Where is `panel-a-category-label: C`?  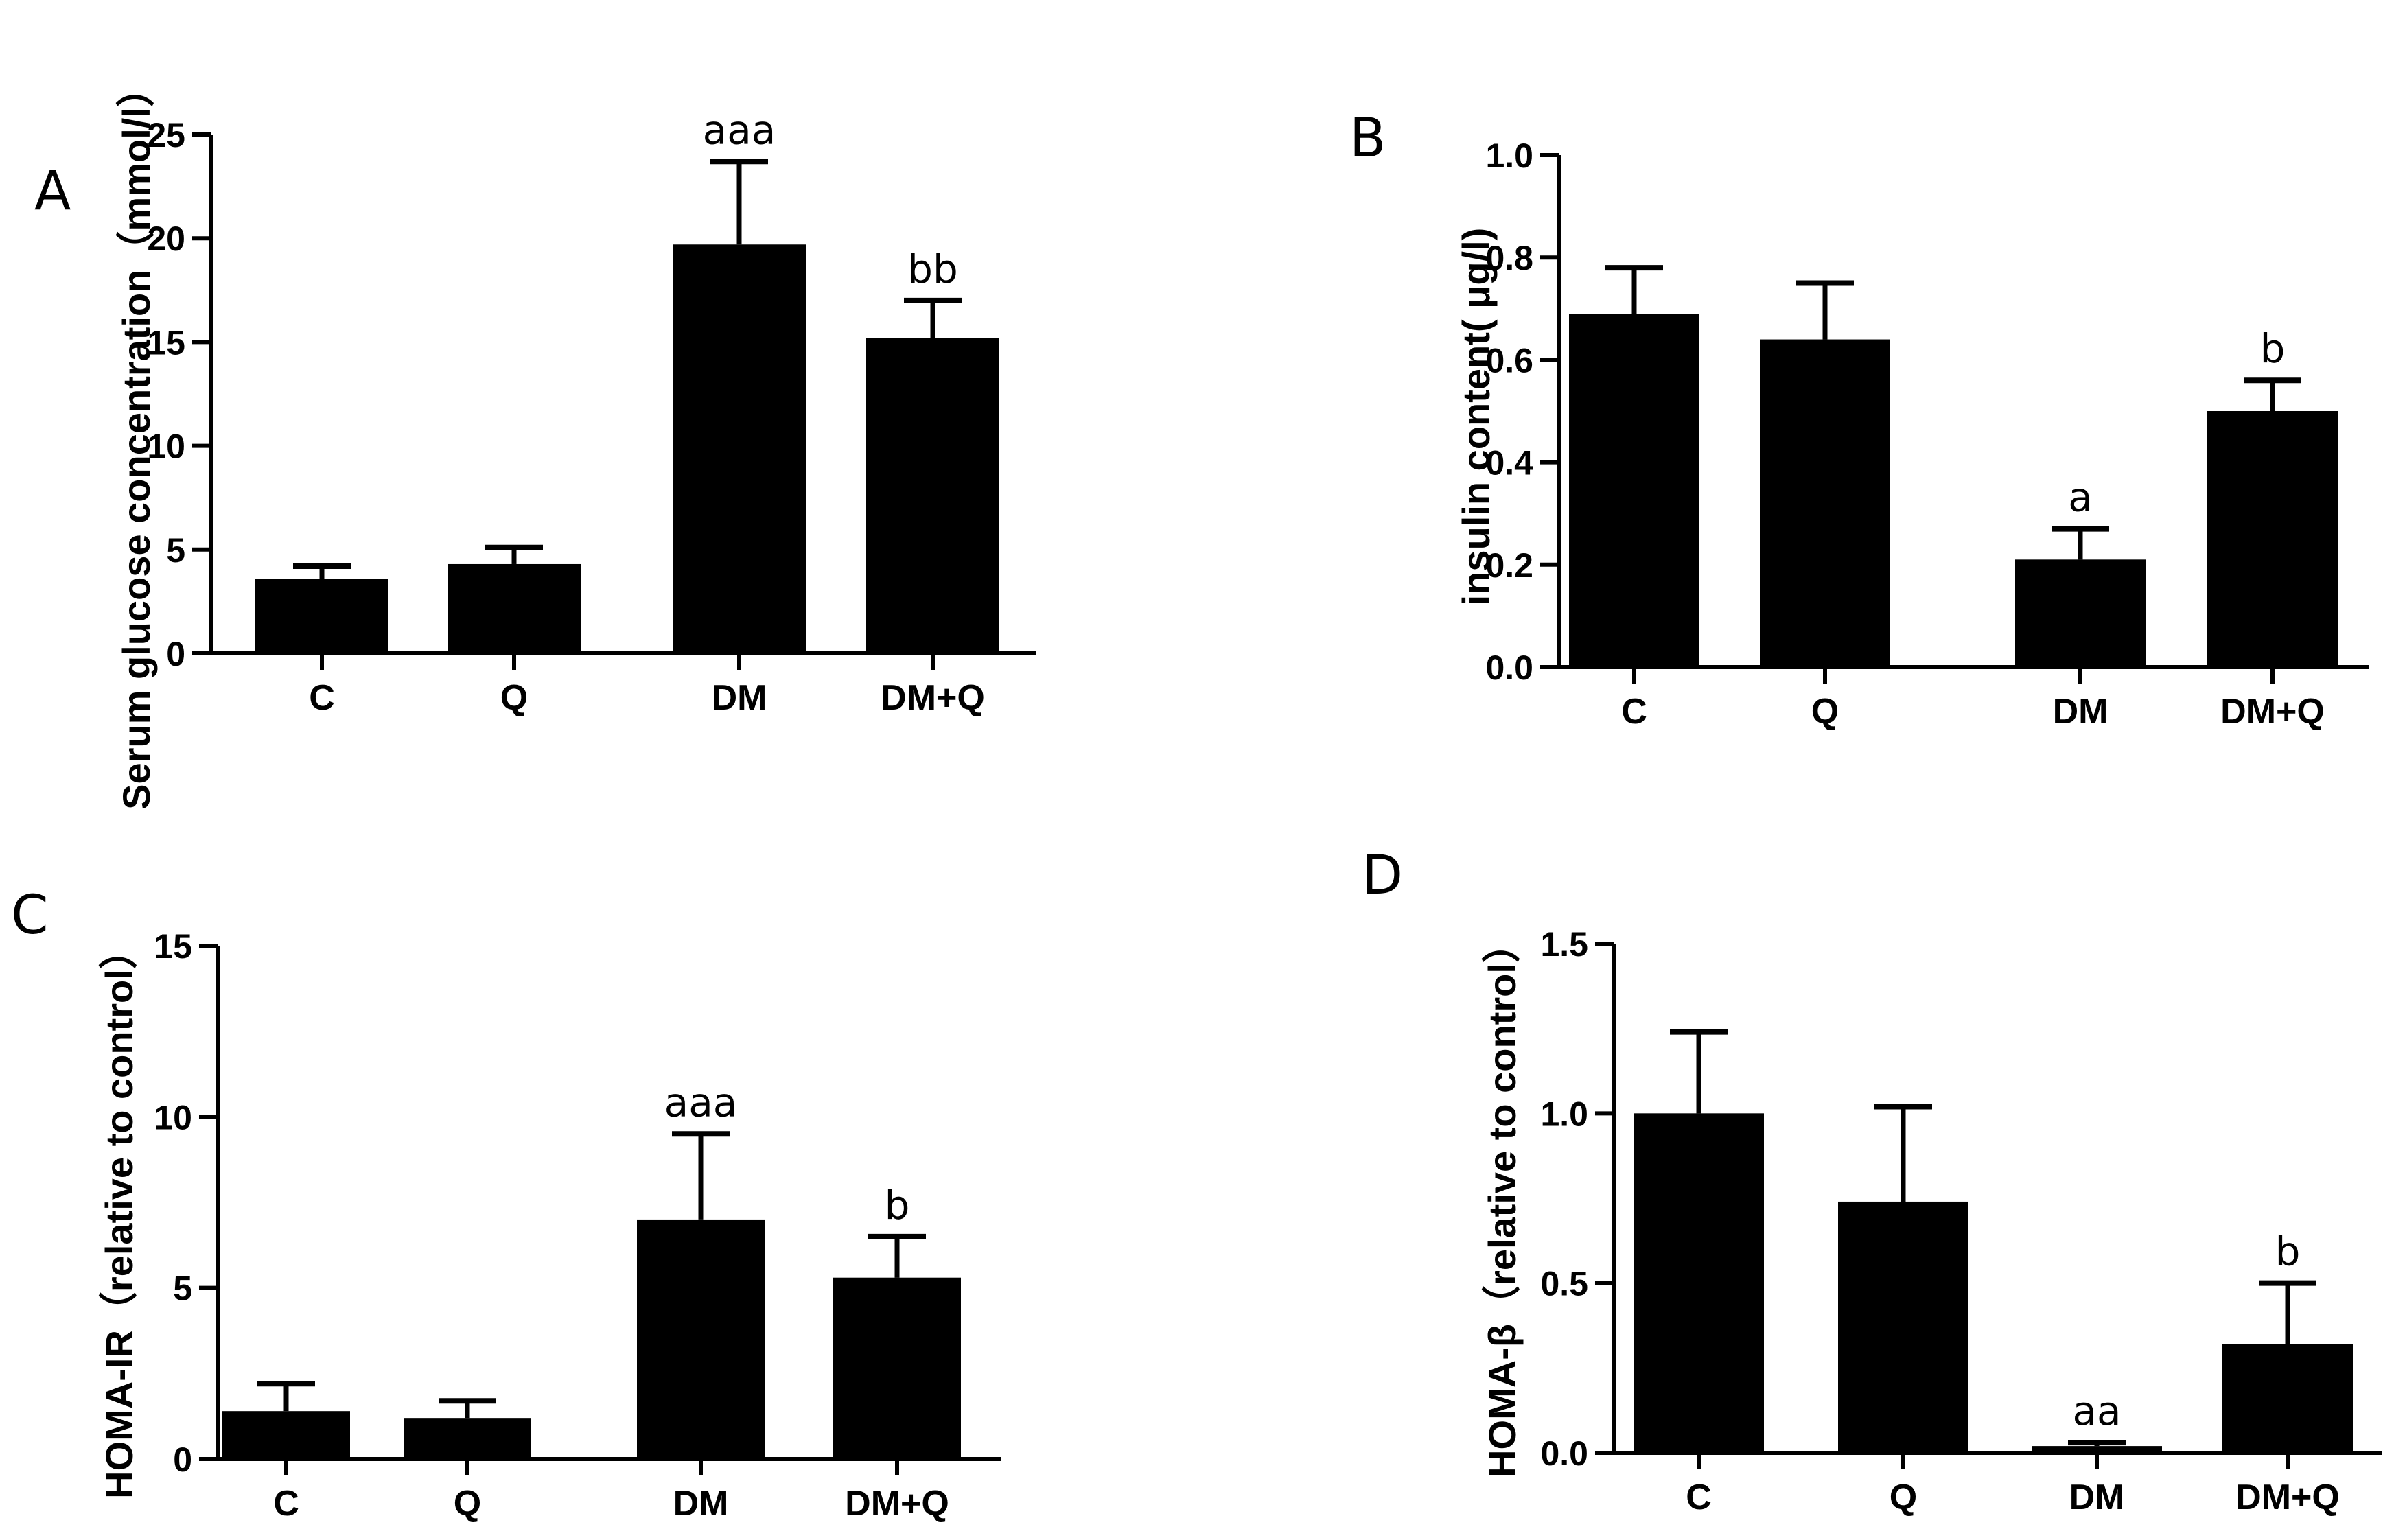
panel-a-category-label: C is located at coordinates (322, 698).